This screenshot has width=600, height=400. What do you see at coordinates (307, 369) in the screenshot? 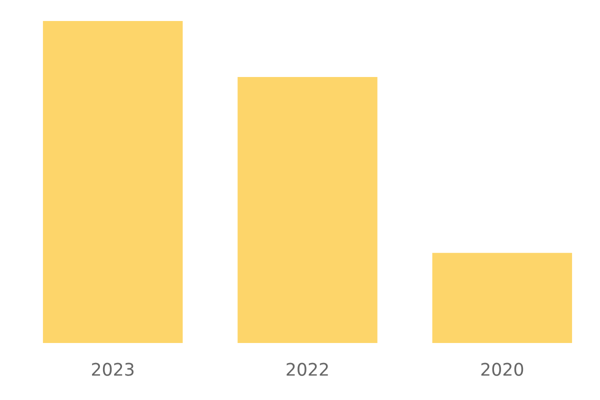
I see `x-tick-label: 2022` at bounding box center [307, 369].